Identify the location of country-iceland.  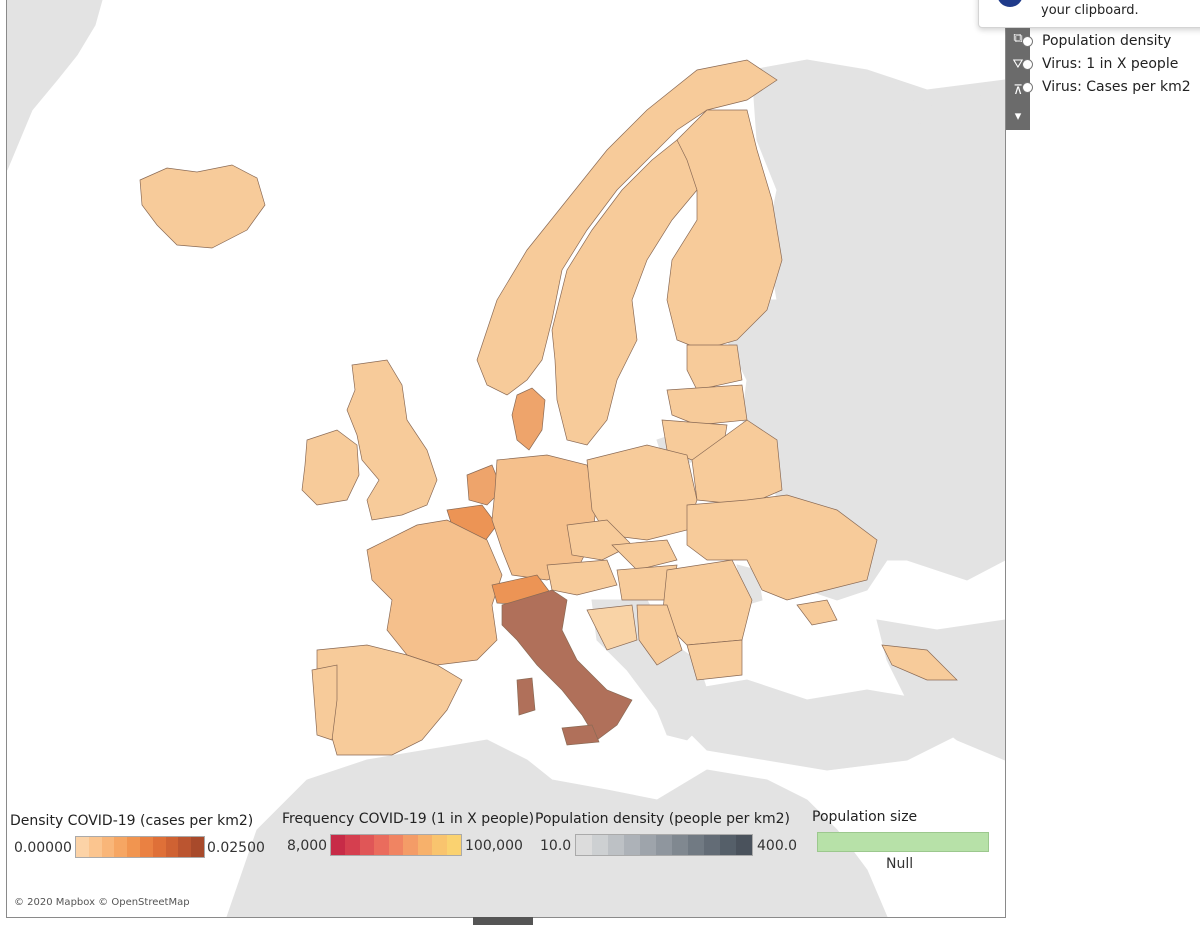
(202, 206).